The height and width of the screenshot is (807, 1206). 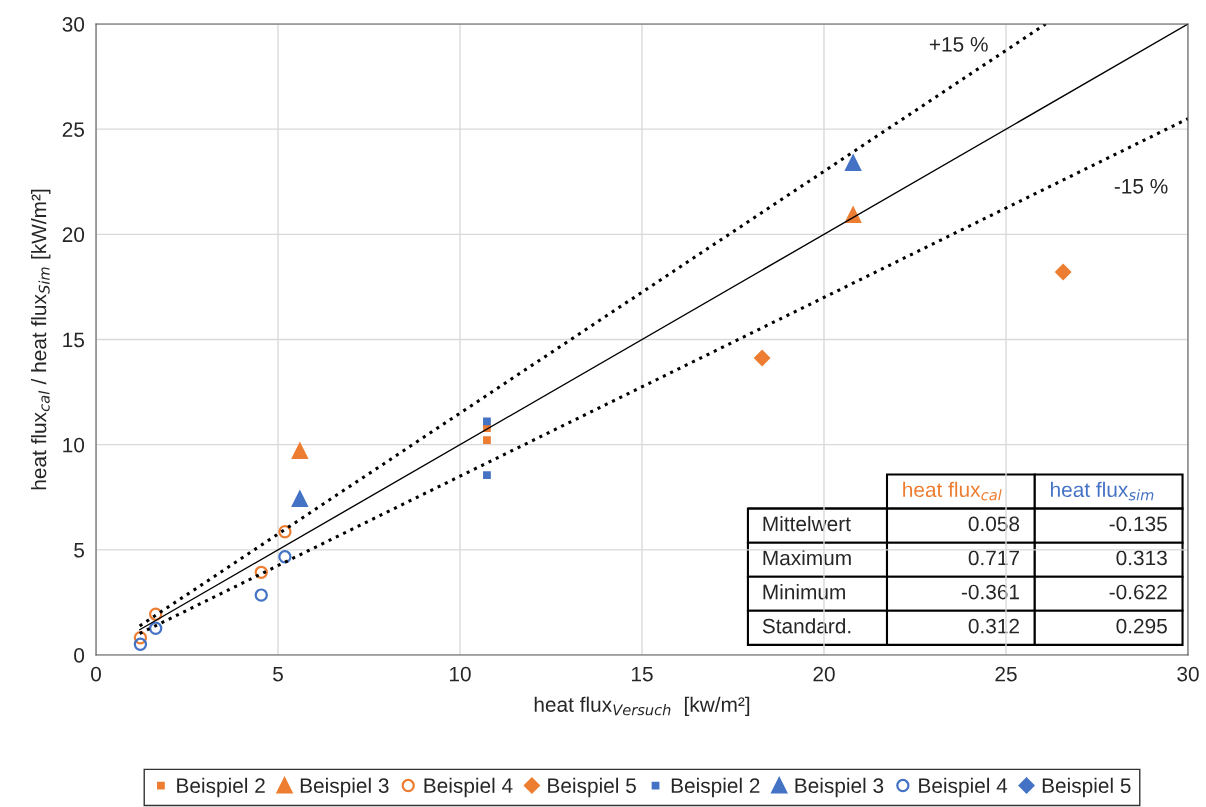 I want to click on annotation: 0.717, so click(x=993, y=558).